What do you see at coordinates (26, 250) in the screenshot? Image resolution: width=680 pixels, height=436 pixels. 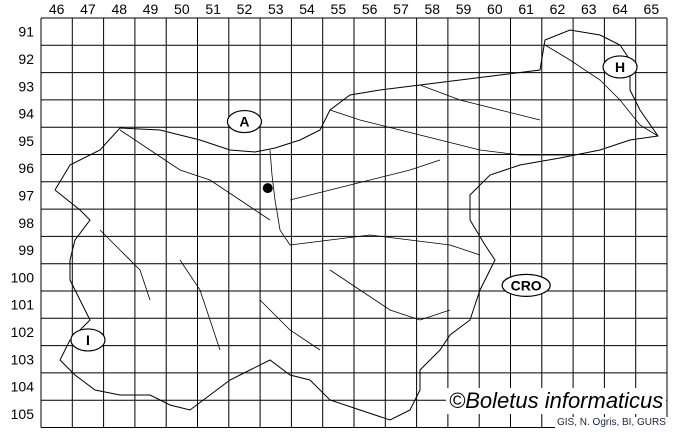 I see `row-label: 99` at bounding box center [26, 250].